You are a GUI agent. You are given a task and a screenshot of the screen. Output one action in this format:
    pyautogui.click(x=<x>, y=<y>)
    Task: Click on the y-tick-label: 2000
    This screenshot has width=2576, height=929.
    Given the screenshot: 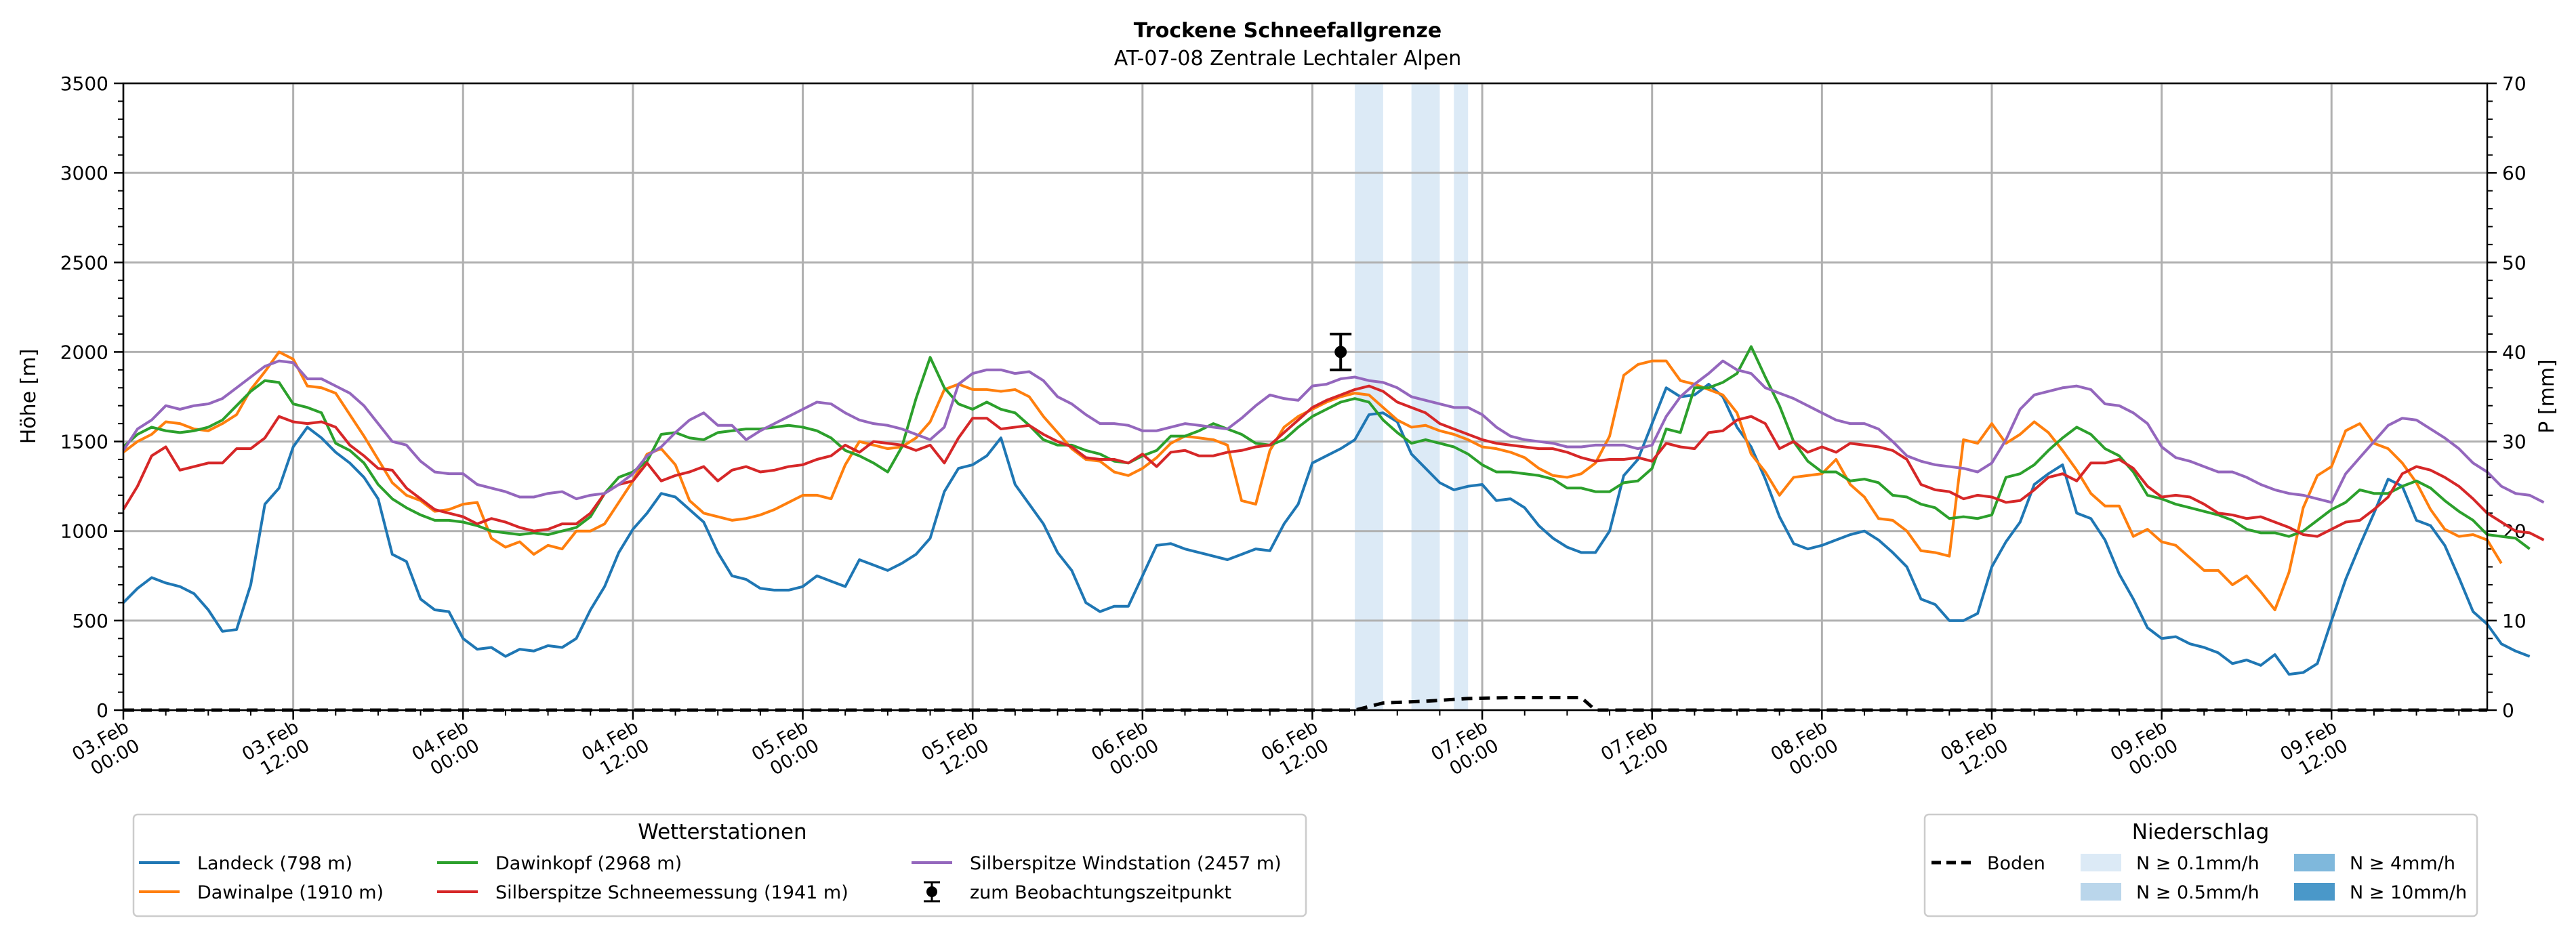 What is the action you would take?
    pyautogui.click(x=84, y=352)
    